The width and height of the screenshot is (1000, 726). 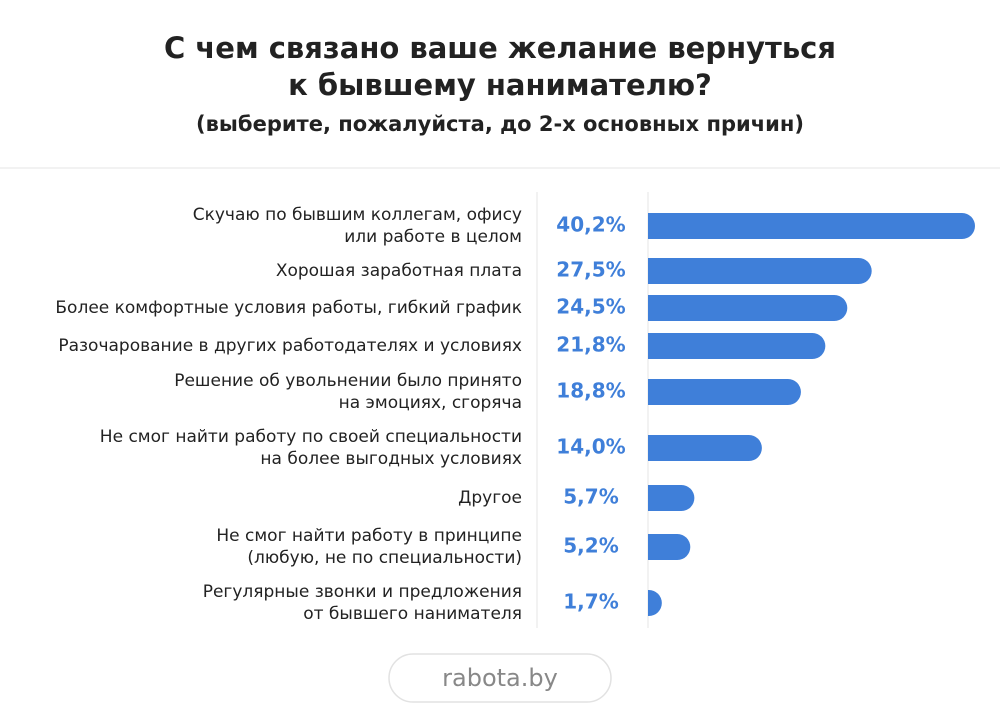 What do you see at coordinates (433, 237) in the screenshot?
I see `category-label: или работе в целом` at bounding box center [433, 237].